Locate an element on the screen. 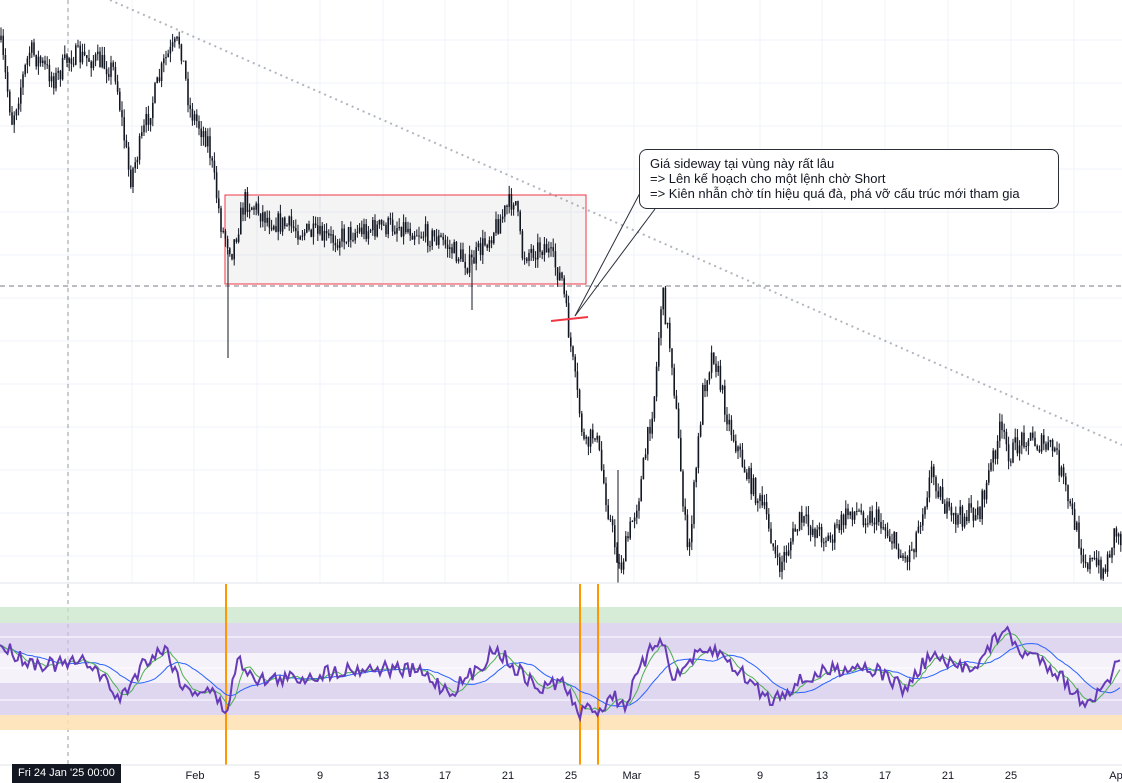 Image resolution: width=1122 pixels, height=783 pixels. breakout-marker is located at coordinates (569, 319).